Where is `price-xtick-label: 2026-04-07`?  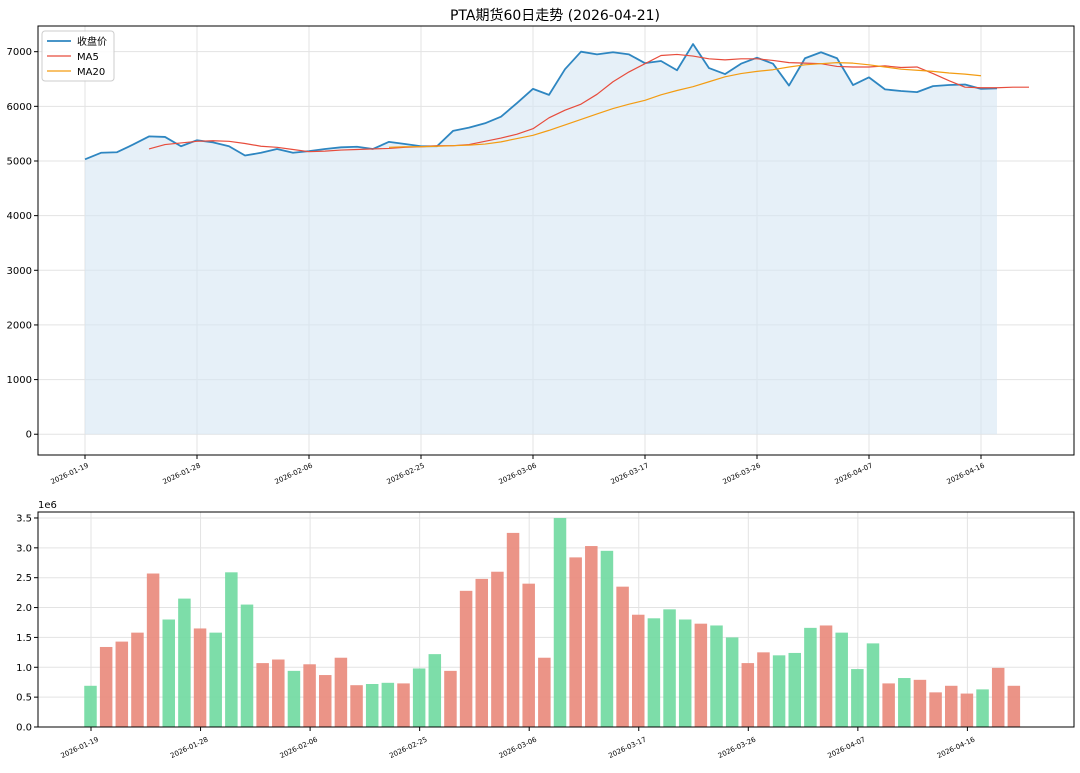 price-xtick-label: 2026-04-07 is located at coordinates (854, 474).